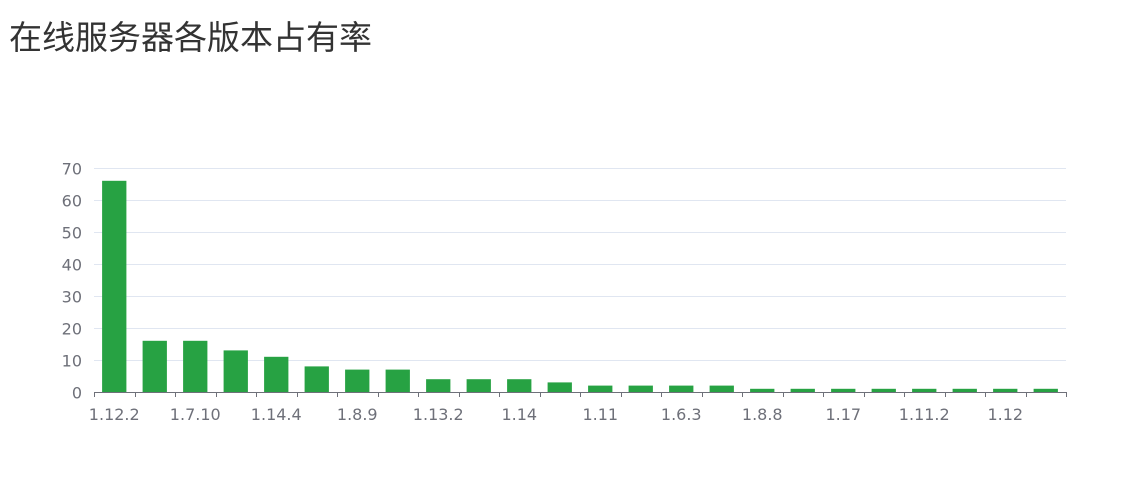 Image resolution: width=1127 pixels, height=483 pixels. What do you see at coordinates (114, 414) in the screenshot?
I see `x-tick-label: 1.12.2` at bounding box center [114, 414].